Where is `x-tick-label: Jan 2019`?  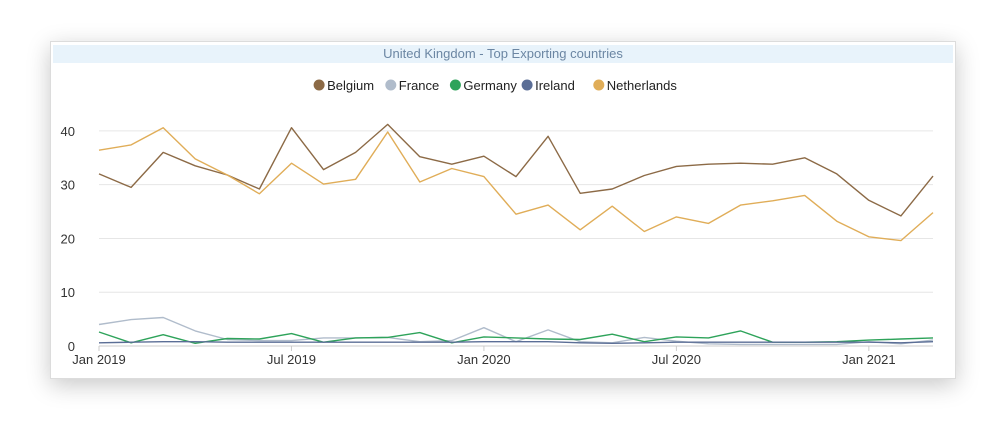 x-tick-label: Jan 2019 is located at coordinates (99, 359).